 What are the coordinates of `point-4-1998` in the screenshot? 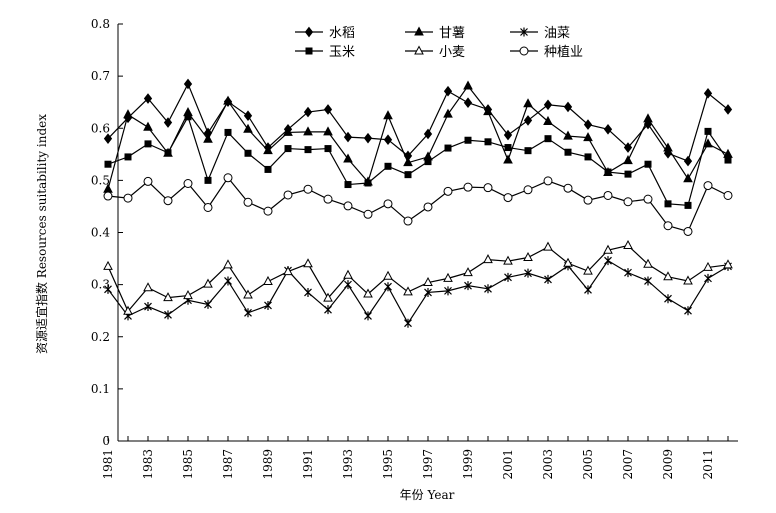 It's located at (448, 277).